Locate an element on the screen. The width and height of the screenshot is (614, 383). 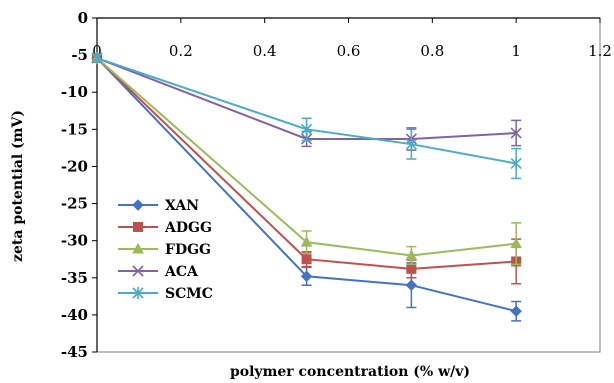
x-tick-label: 0.6 is located at coordinates (349, 51).